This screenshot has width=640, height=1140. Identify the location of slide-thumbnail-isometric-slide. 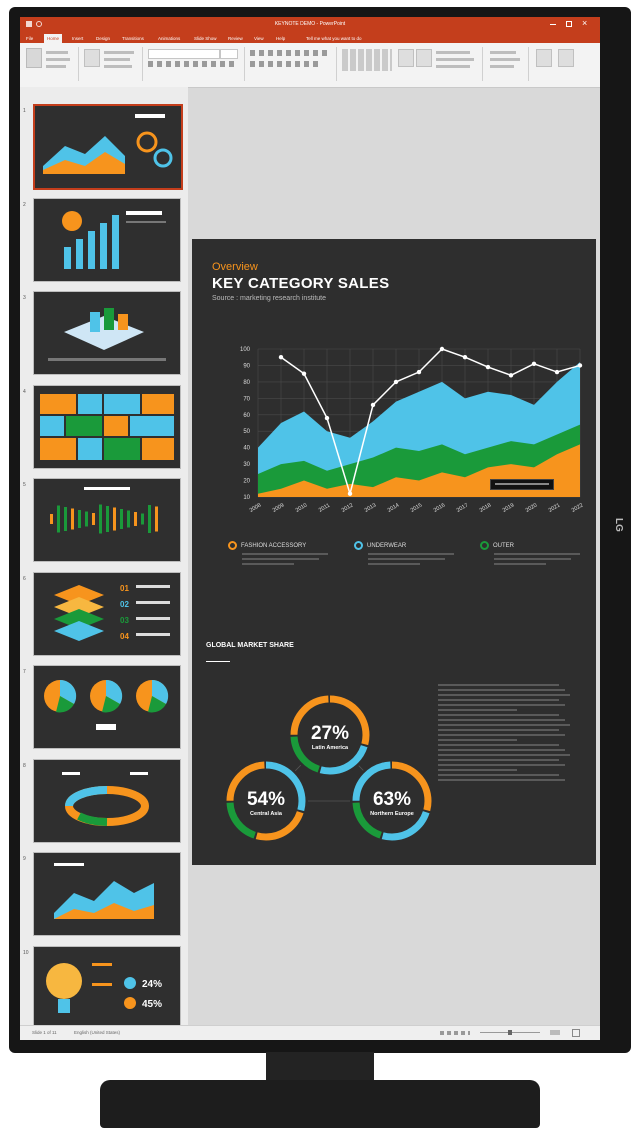
(107, 333).